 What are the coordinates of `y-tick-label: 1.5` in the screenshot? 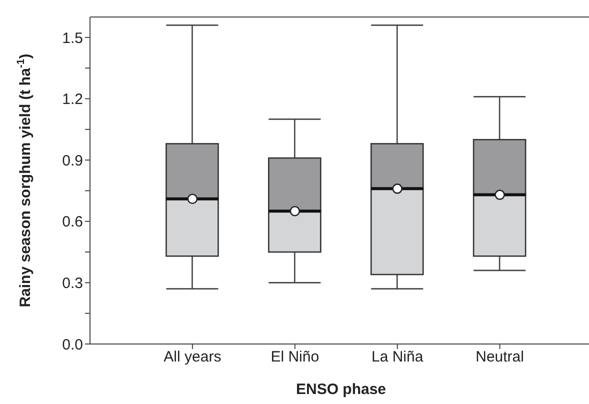 It's located at (72, 38).